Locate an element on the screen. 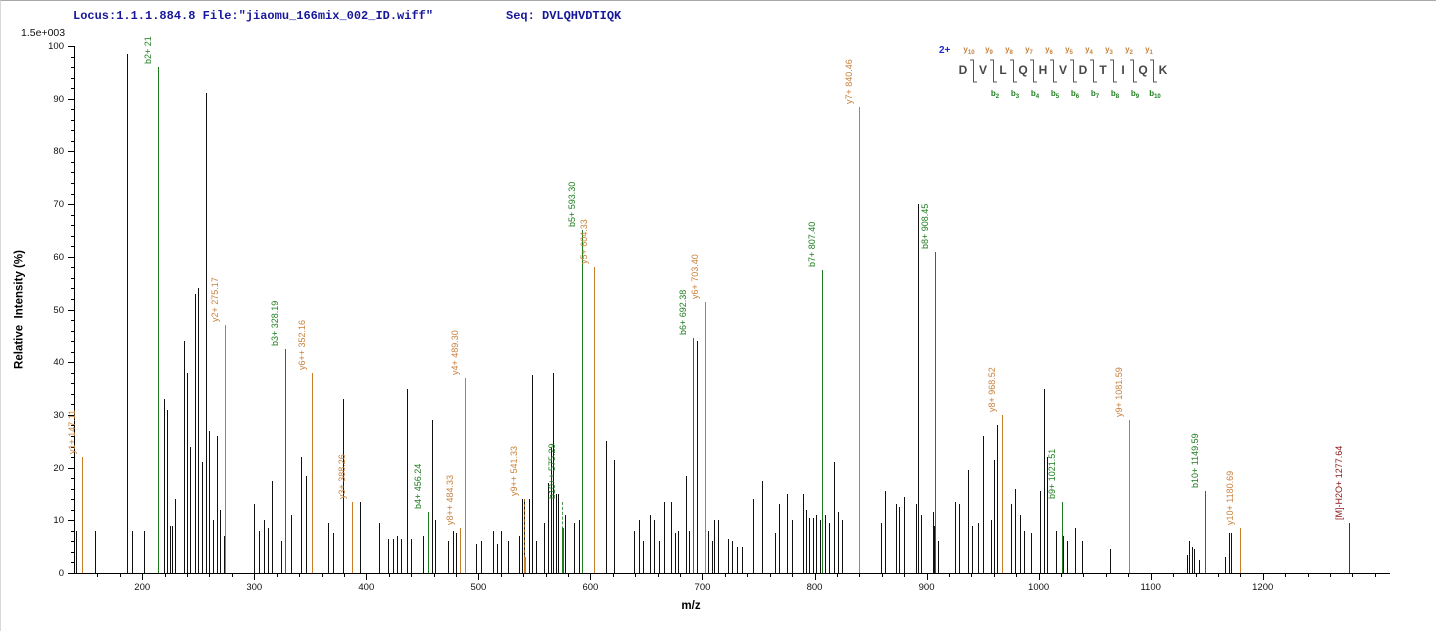 The image size is (1436, 632). y-tick-label: 0 is located at coordinates (61, 573).